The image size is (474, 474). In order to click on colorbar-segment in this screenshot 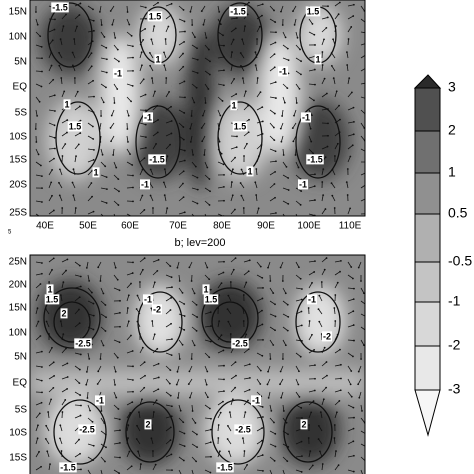, I will do `click(427, 282)`.